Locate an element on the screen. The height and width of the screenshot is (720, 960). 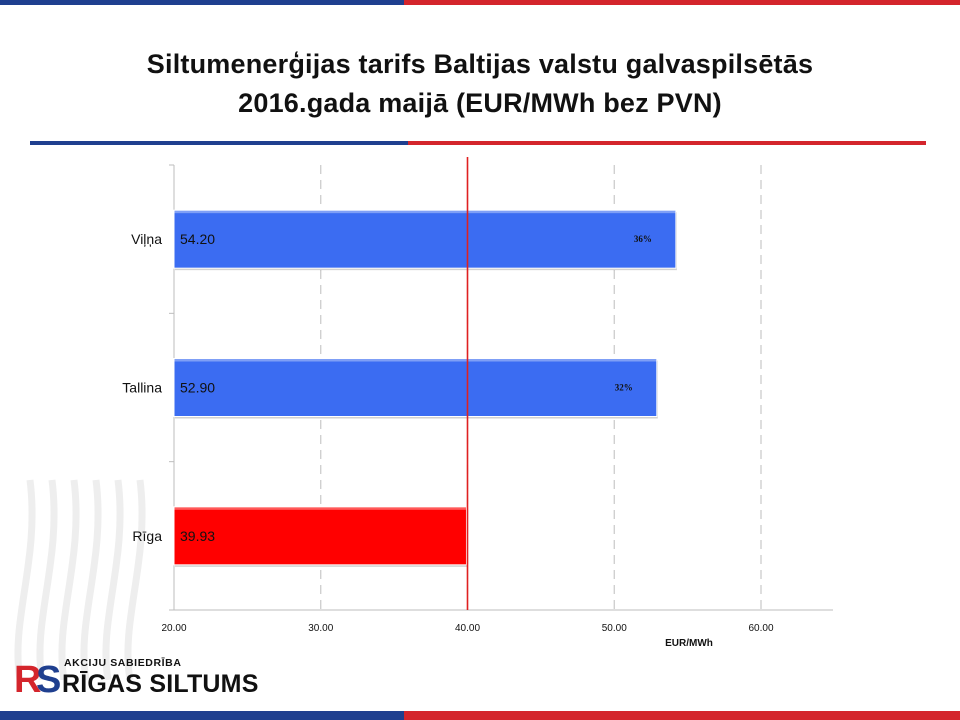
category-label-1: Tallina is located at coordinates (142, 388).